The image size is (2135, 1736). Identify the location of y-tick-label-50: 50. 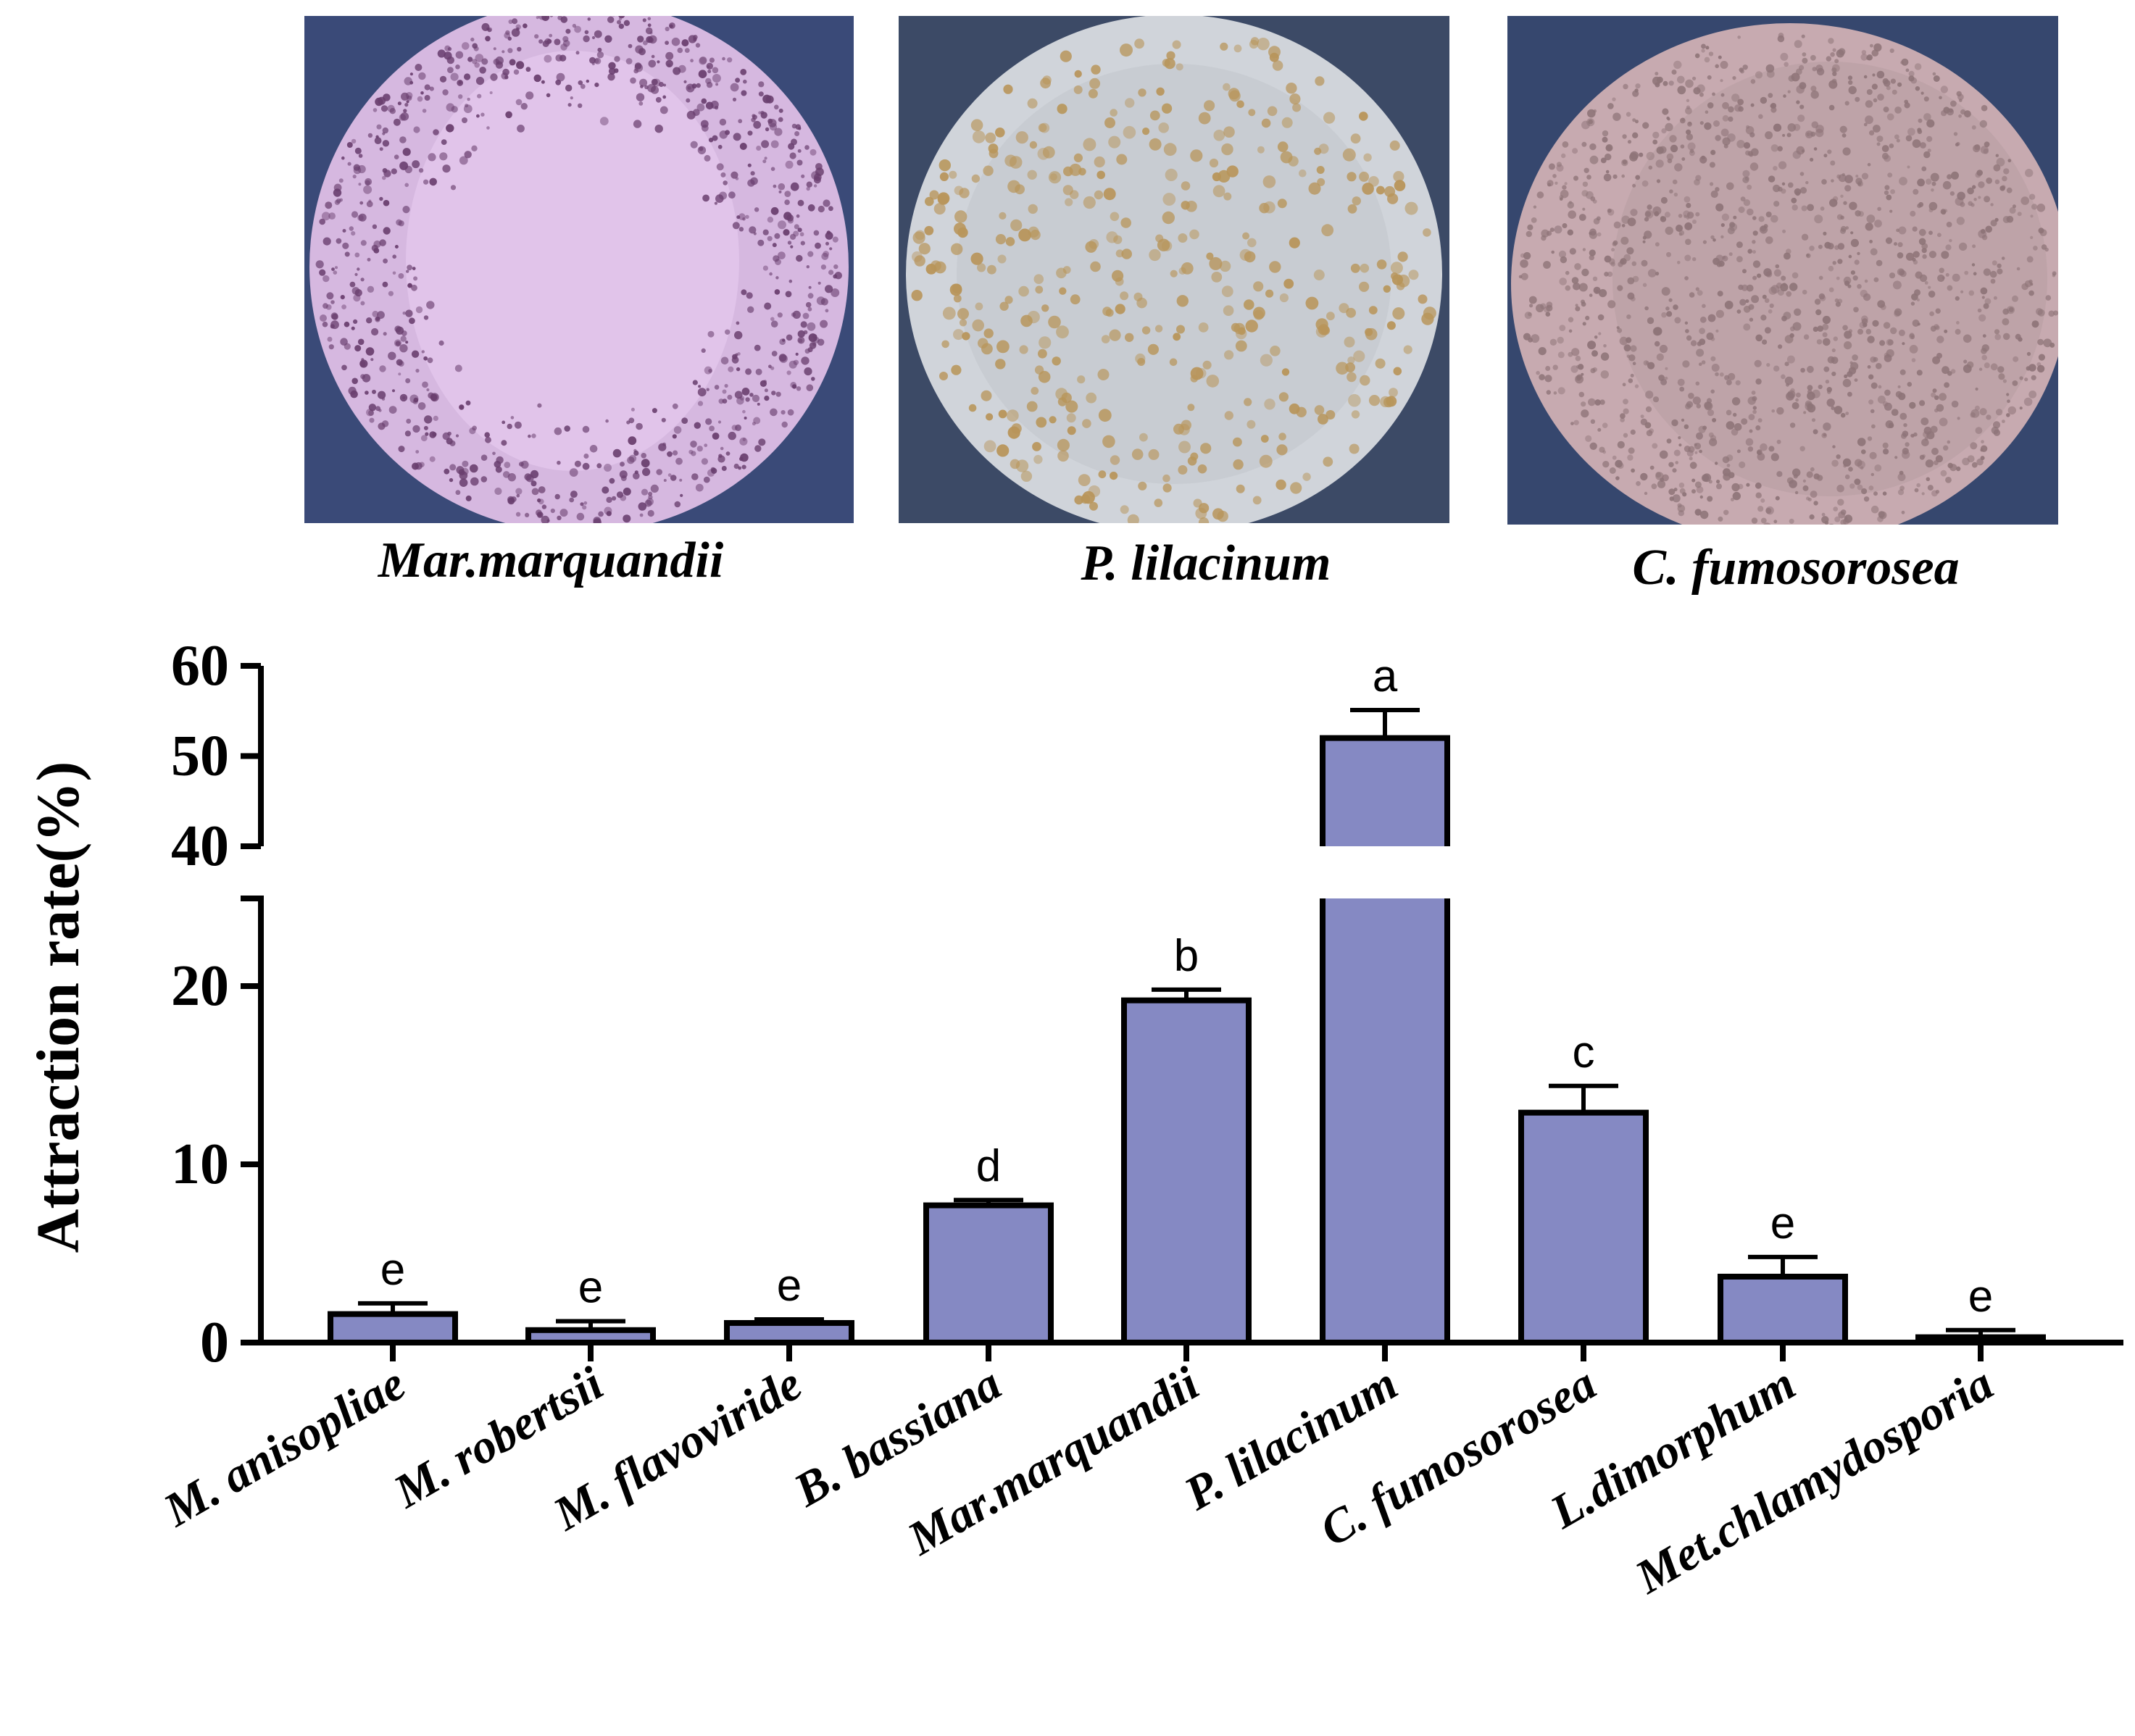
(200, 757).